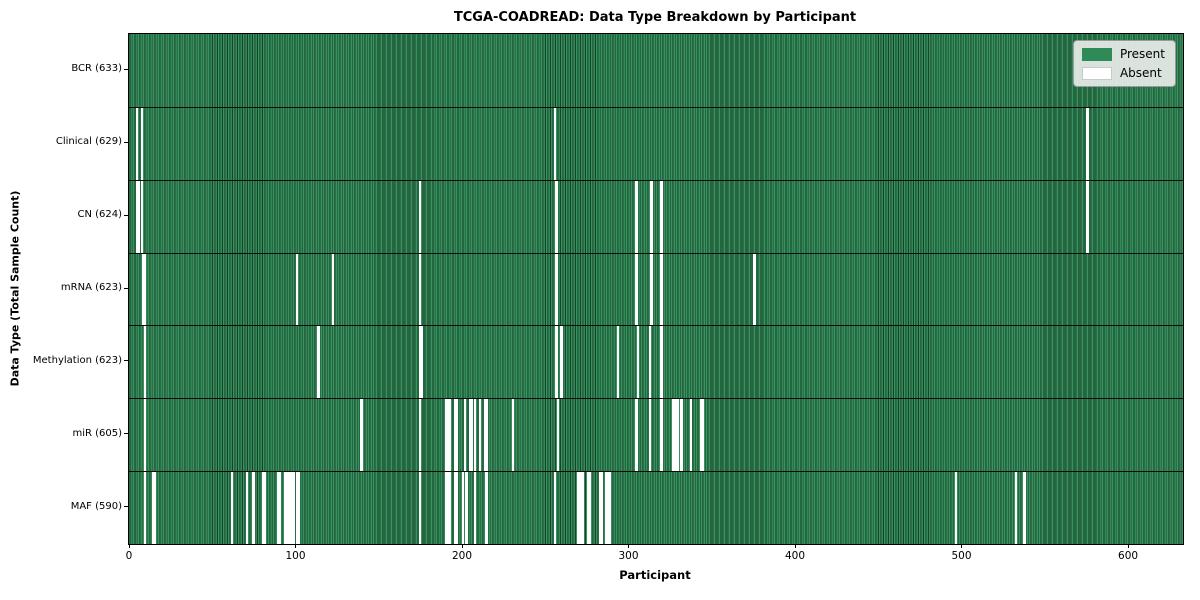 This screenshot has height=600, width=1200. I want to click on legend-item-present: Present, so click(1123, 54).